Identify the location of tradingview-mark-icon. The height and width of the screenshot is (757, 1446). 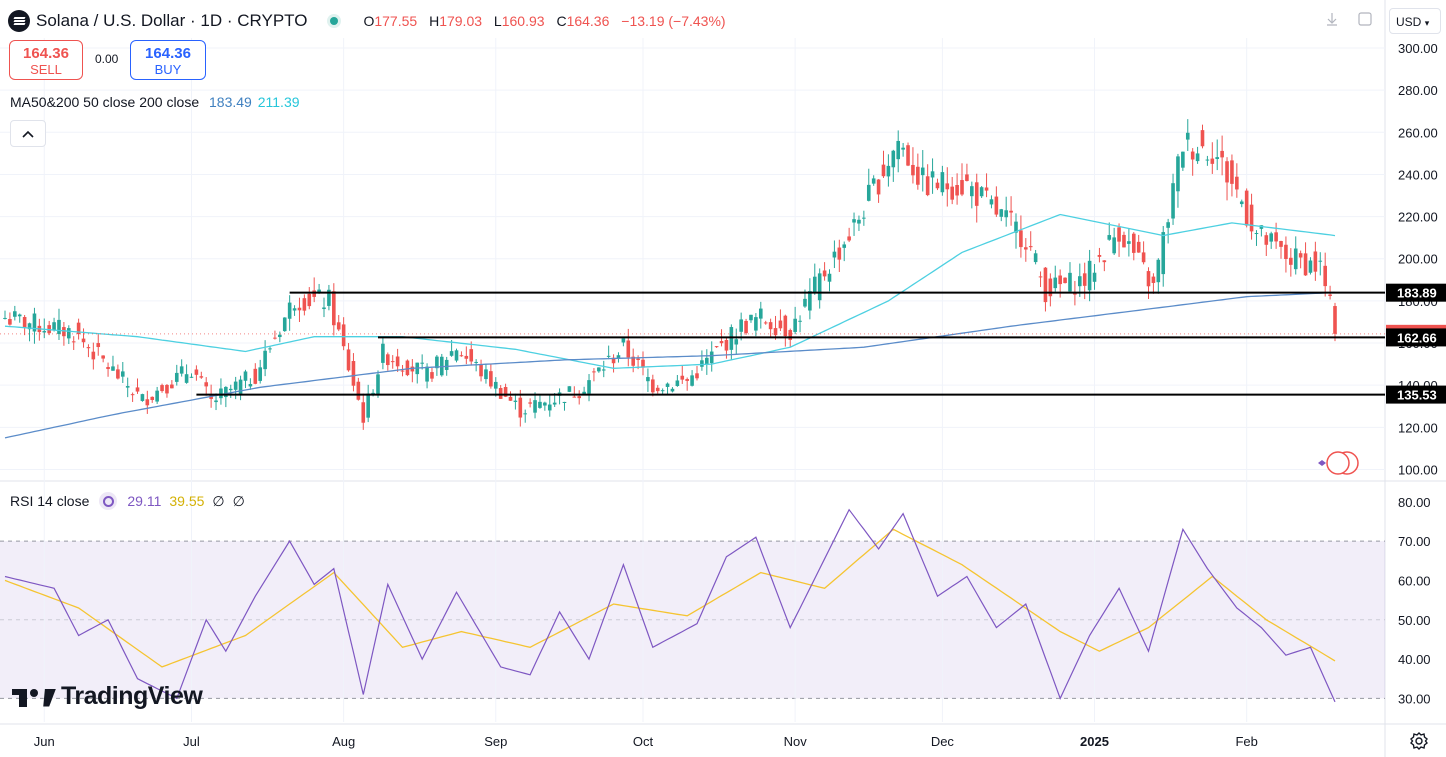
(34, 697).